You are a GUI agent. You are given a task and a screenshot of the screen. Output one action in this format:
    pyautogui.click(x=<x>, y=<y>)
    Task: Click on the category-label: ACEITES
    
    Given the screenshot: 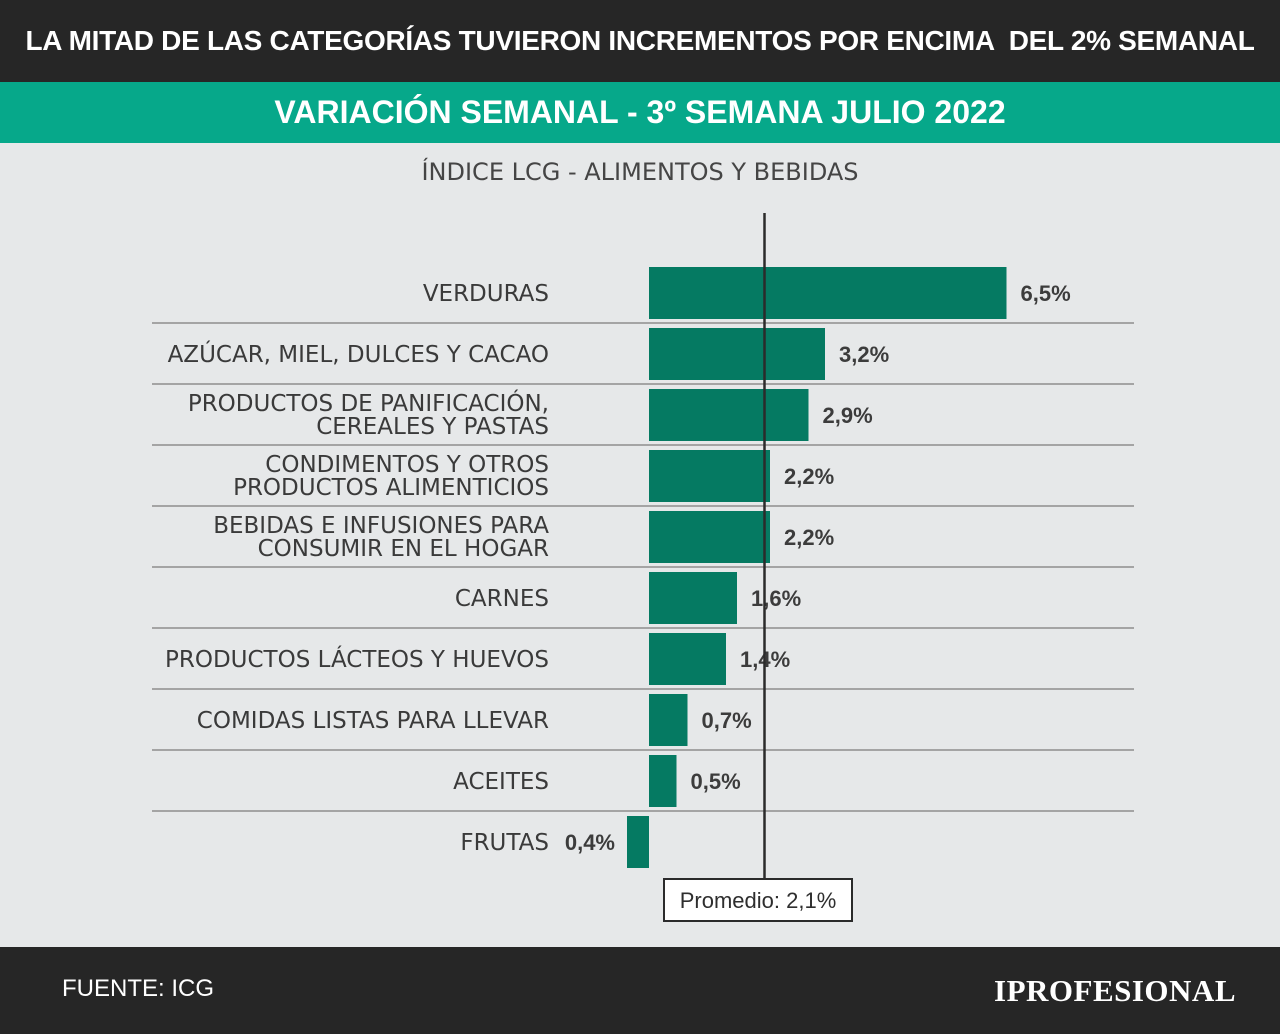 What is the action you would take?
    pyautogui.click(x=501, y=782)
    